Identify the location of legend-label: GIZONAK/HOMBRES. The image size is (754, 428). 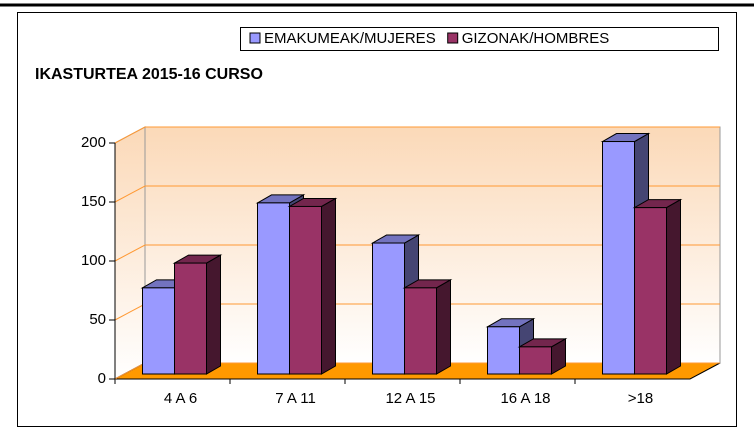
(536, 38).